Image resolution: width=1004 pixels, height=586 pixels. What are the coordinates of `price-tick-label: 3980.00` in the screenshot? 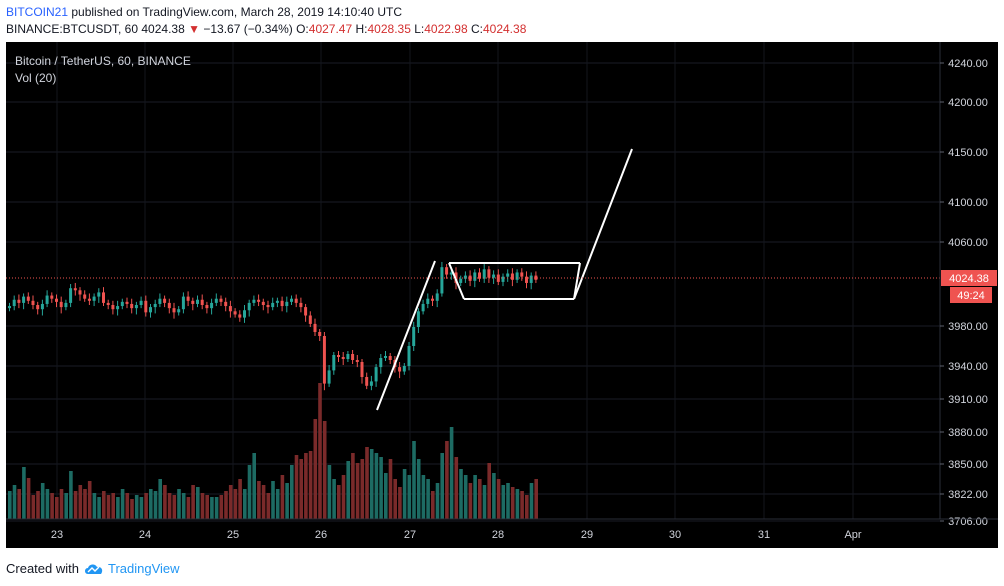 It's located at (968, 327).